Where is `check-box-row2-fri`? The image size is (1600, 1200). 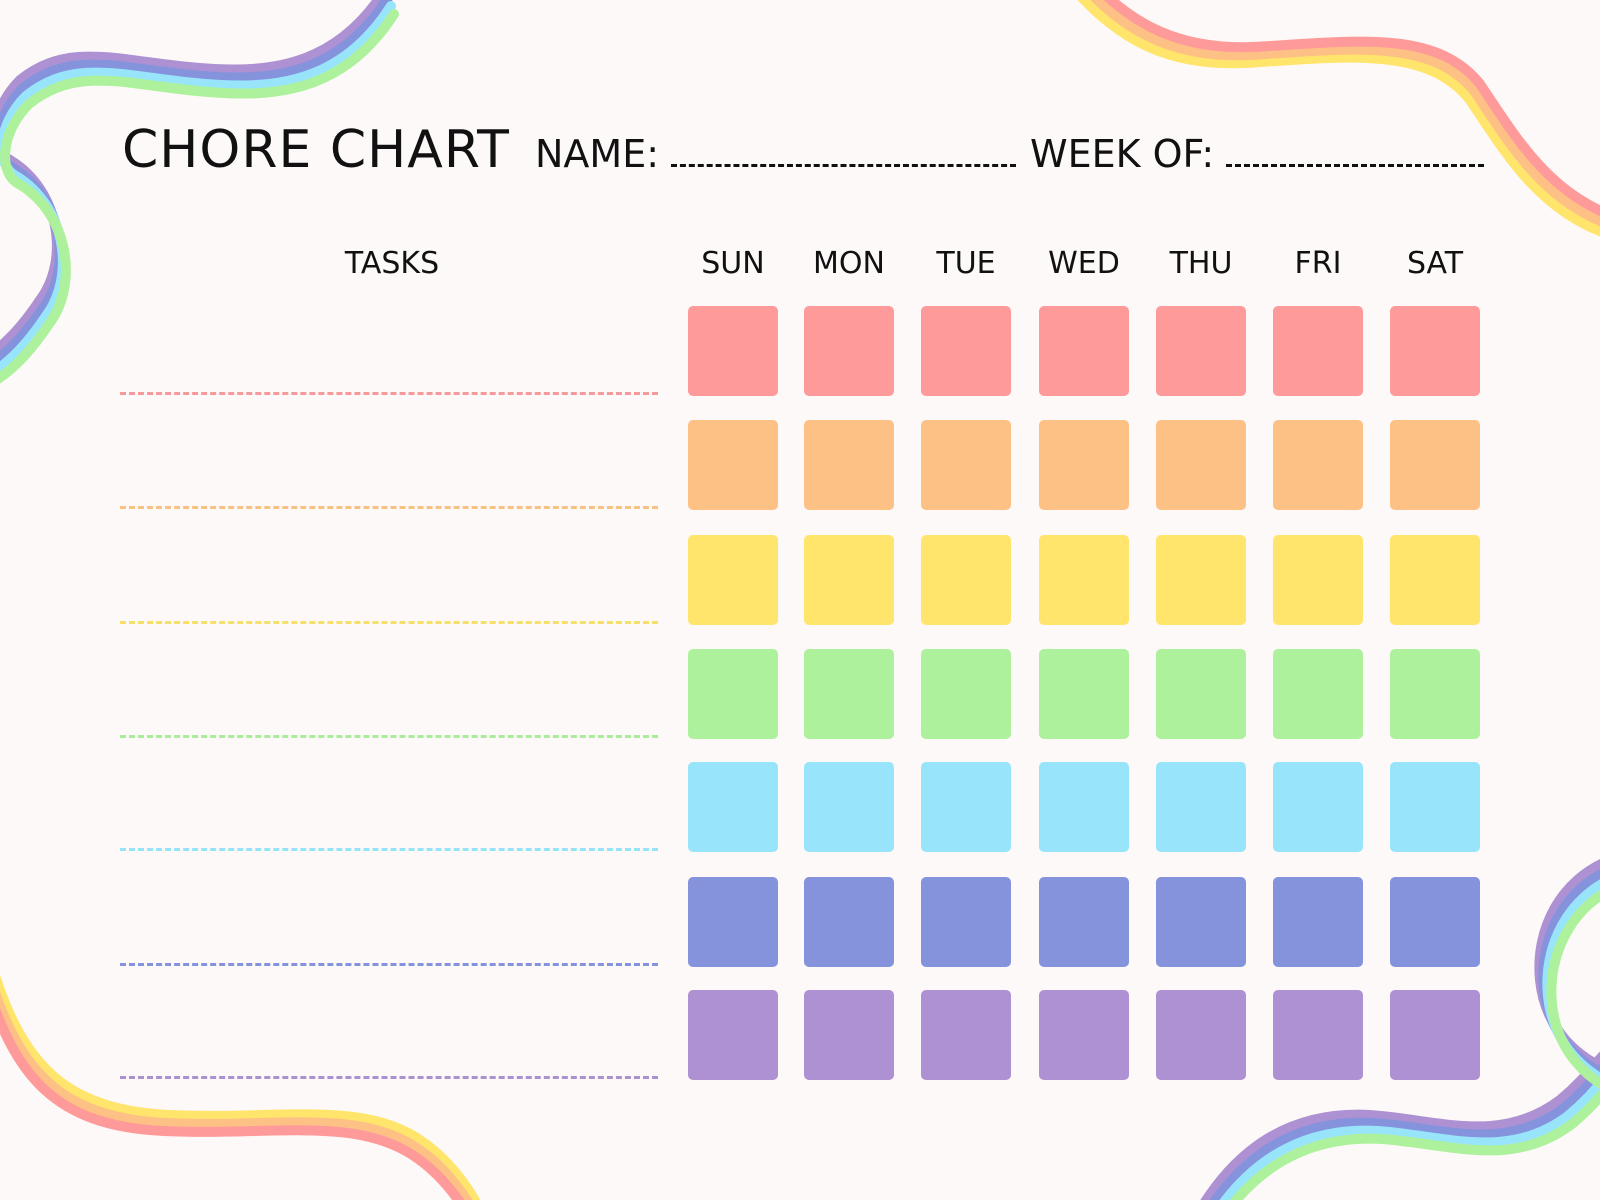
check-box-row2-fri is located at coordinates (1318, 465).